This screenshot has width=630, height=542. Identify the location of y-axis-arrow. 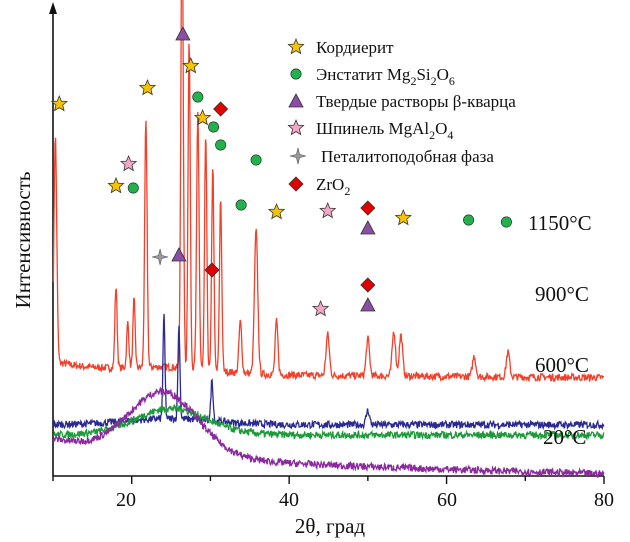
(53, 8).